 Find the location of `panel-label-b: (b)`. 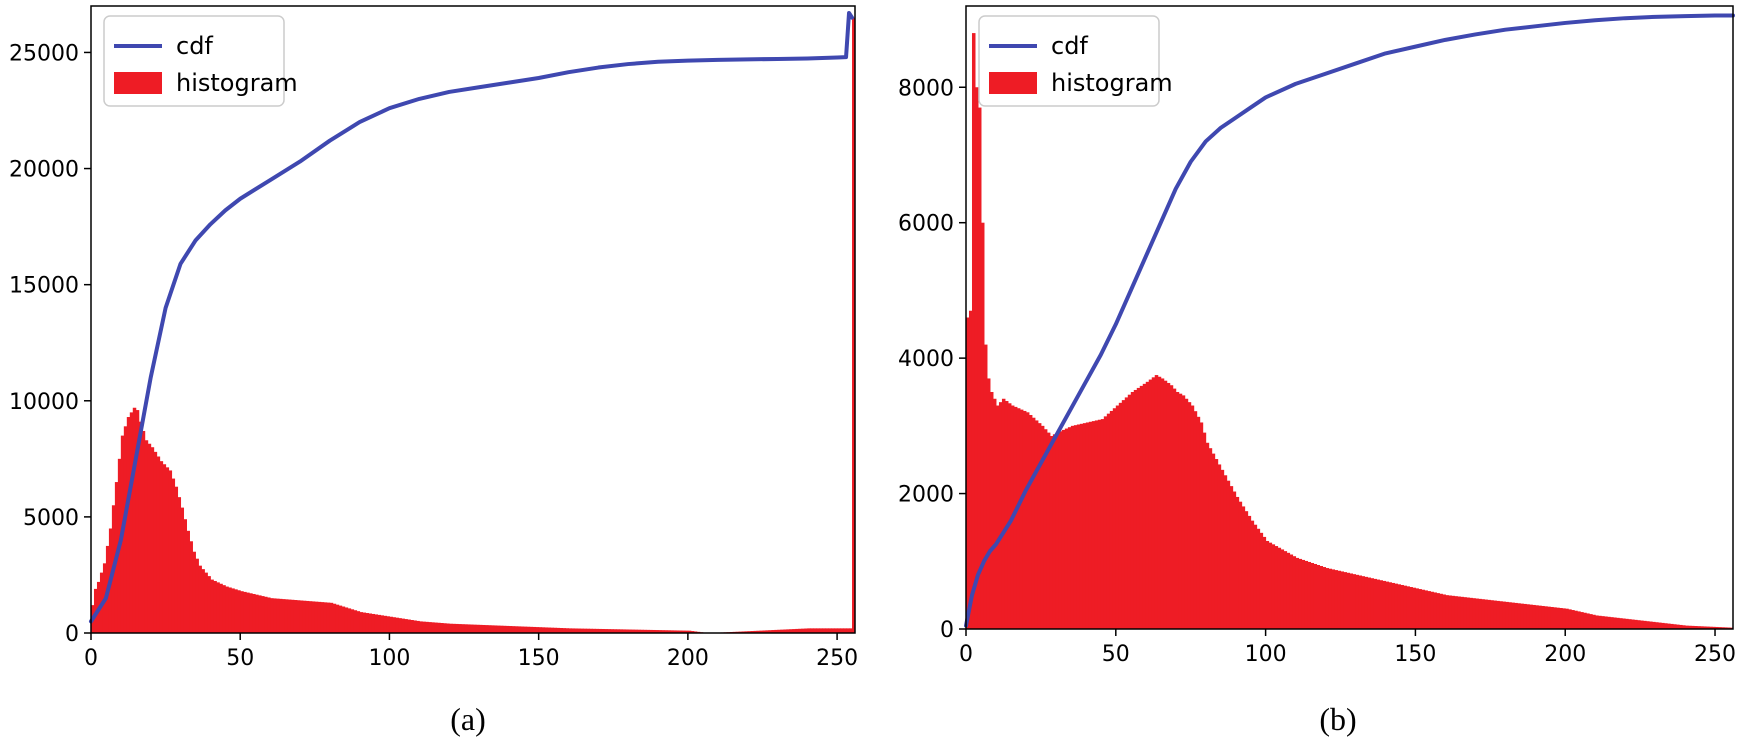

panel-label-b: (b) is located at coordinates (1337, 719).